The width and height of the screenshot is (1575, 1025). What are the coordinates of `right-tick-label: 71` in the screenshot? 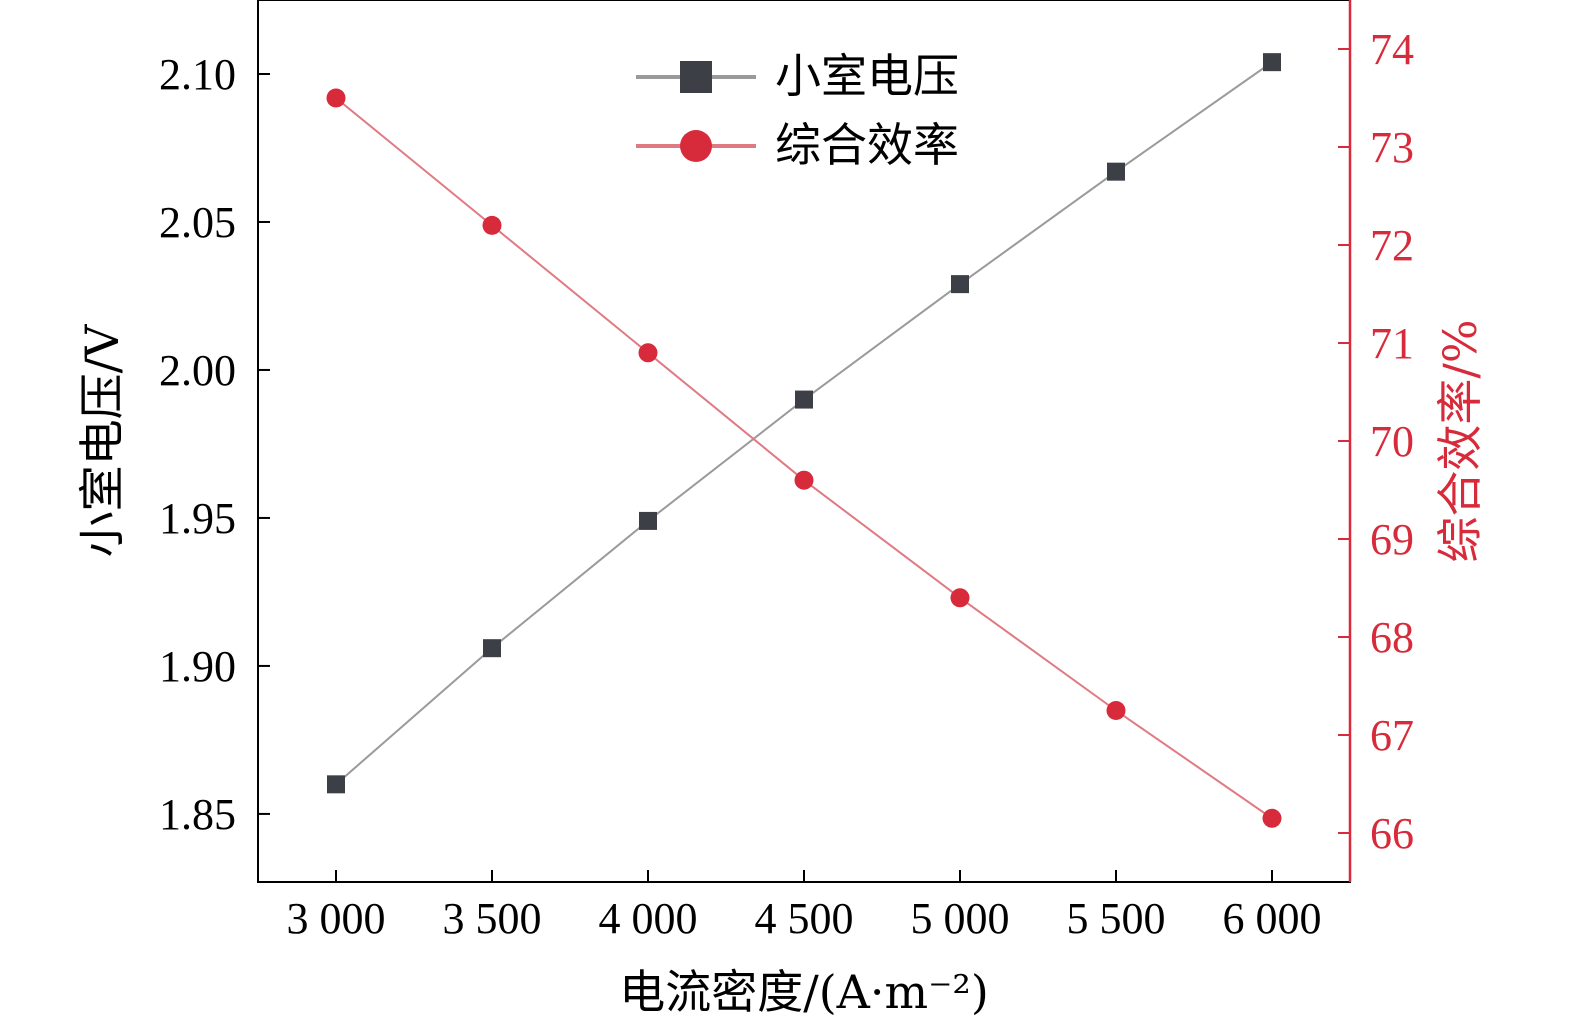 It's located at (1392, 343).